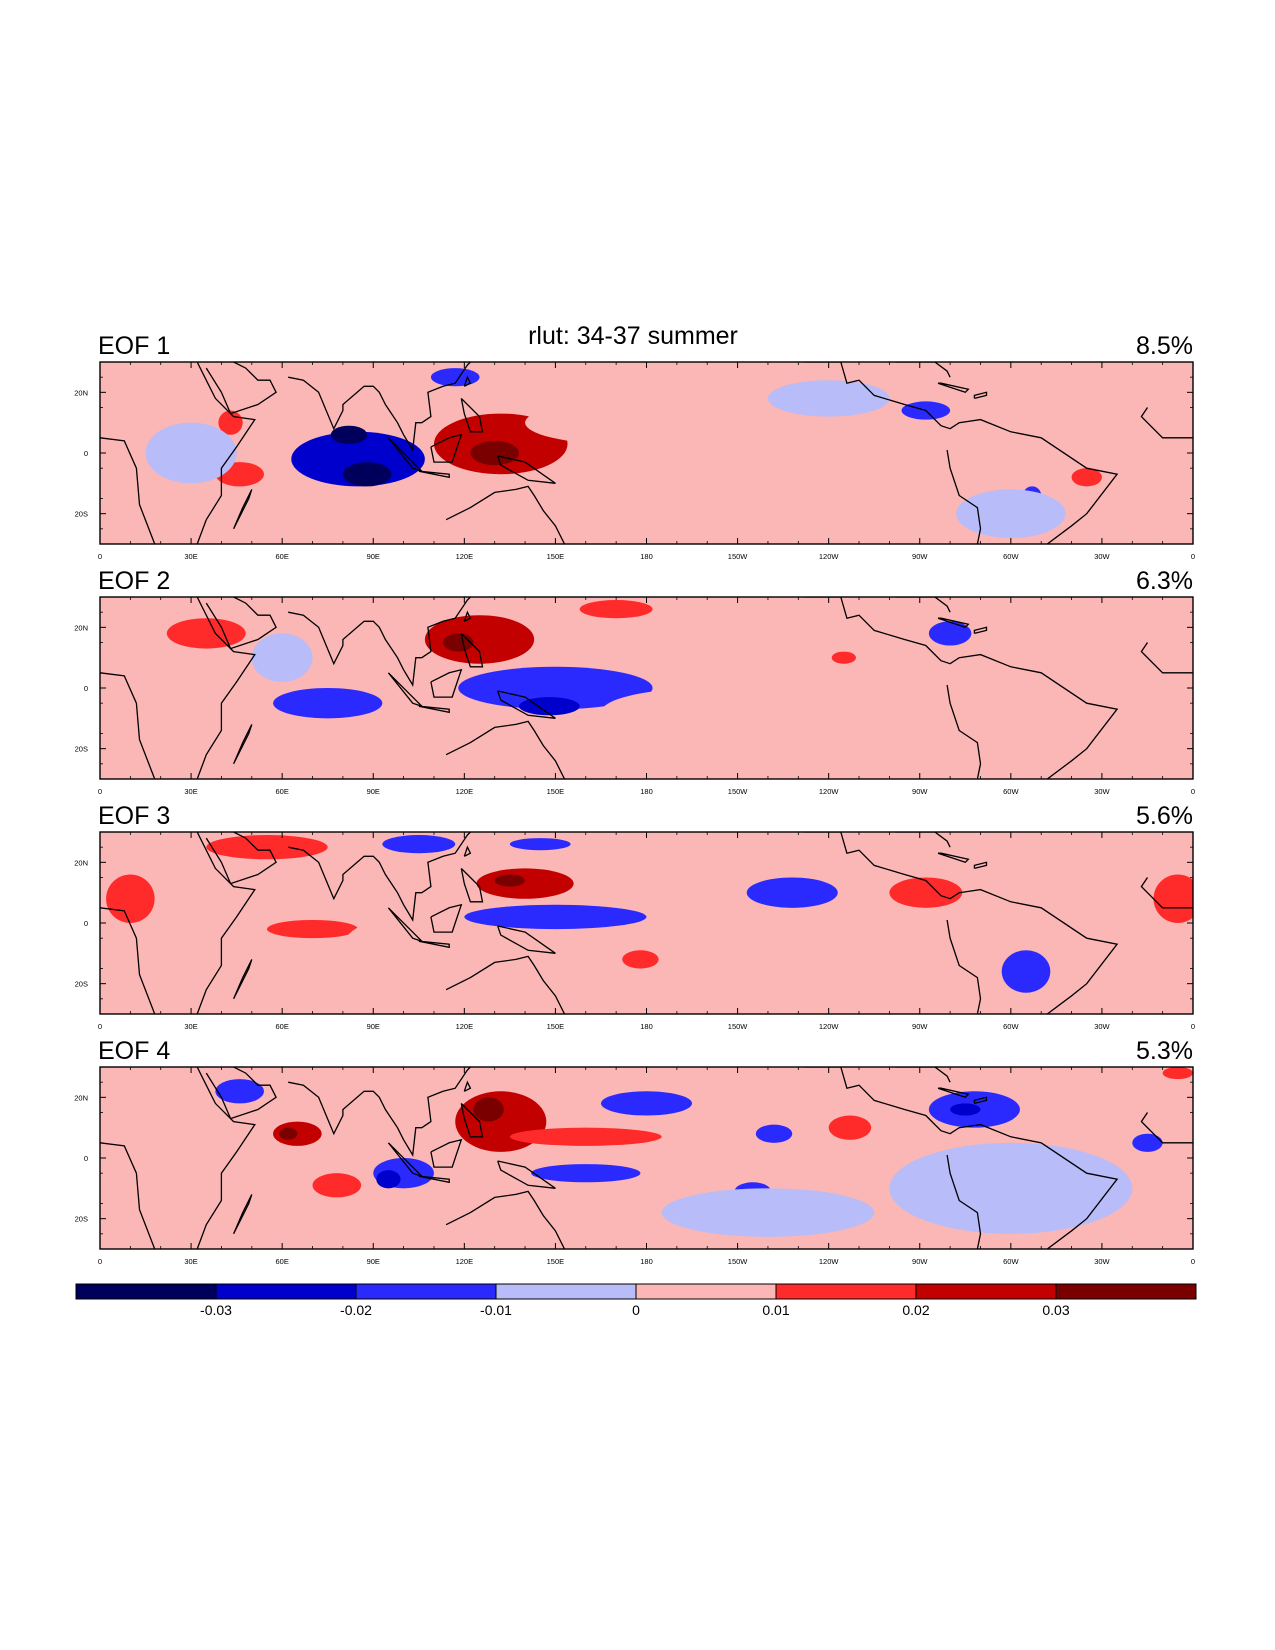 The height and width of the screenshot is (1650, 1275). I want to click on lon-tick-label: 120E, so click(465, 1026).